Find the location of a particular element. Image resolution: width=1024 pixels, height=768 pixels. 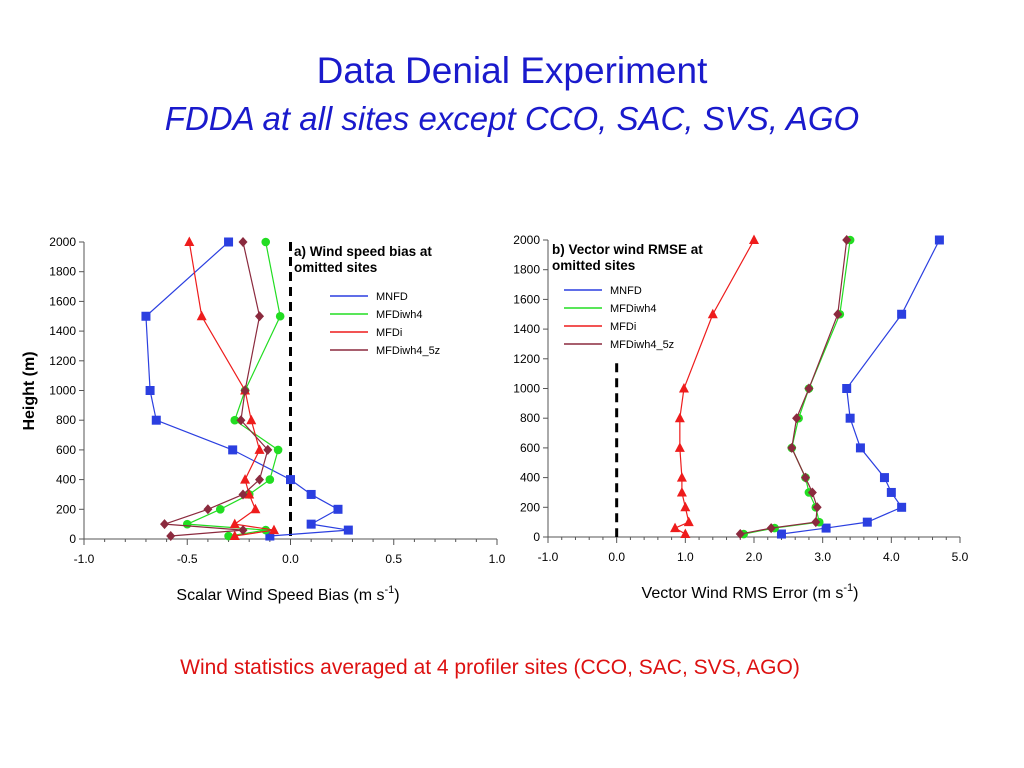

y-axis-label: Height (m) is located at coordinates (29, 390).